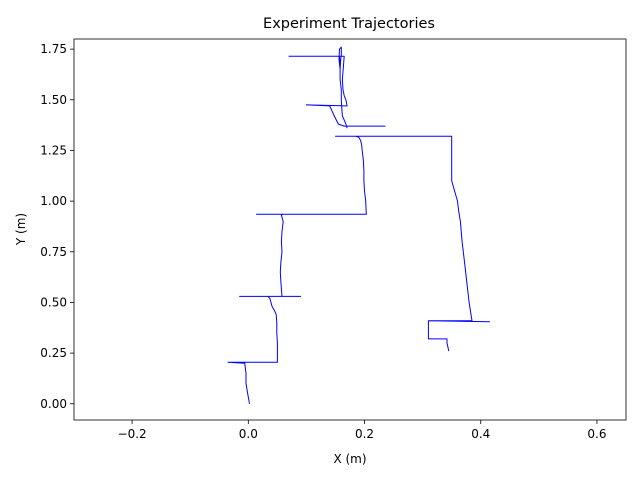  What do you see at coordinates (53, 201) in the screenshot?
I see `y-tick-label: 1.00` at bounding box center [53, 201].